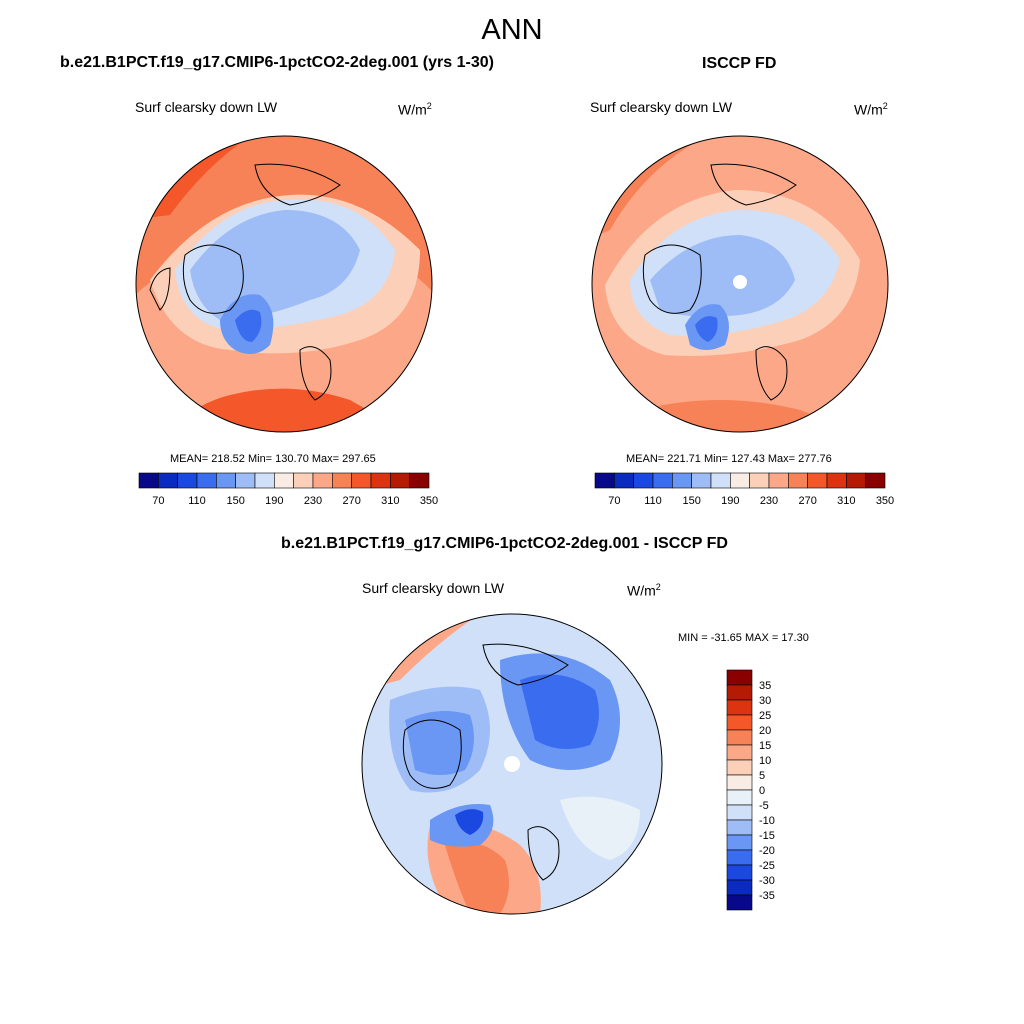 Image resolution: width=1024 pixels, height=1024 pixels. Describe the element at coordinates (743, 638) in the screenshot. I see `panel-3-stats: MIN = -31.65 MAX = 17.30` at that location.